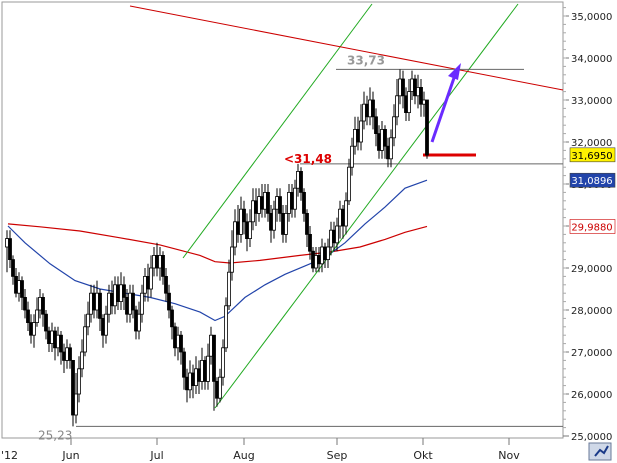  What do you see at coordinates (443, 108) in the screenshot?
I see `forecast-arrow-shaft` at bounding box center [443, 108].